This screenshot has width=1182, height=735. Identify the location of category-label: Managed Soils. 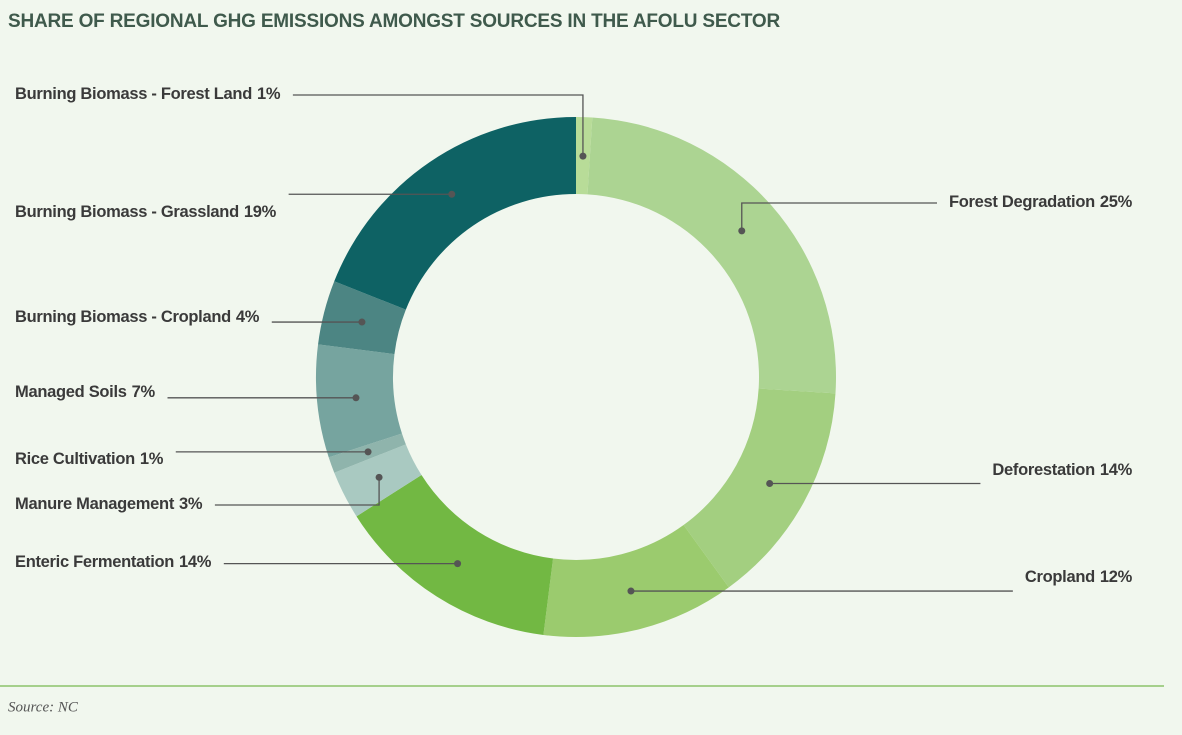
(71, 392).